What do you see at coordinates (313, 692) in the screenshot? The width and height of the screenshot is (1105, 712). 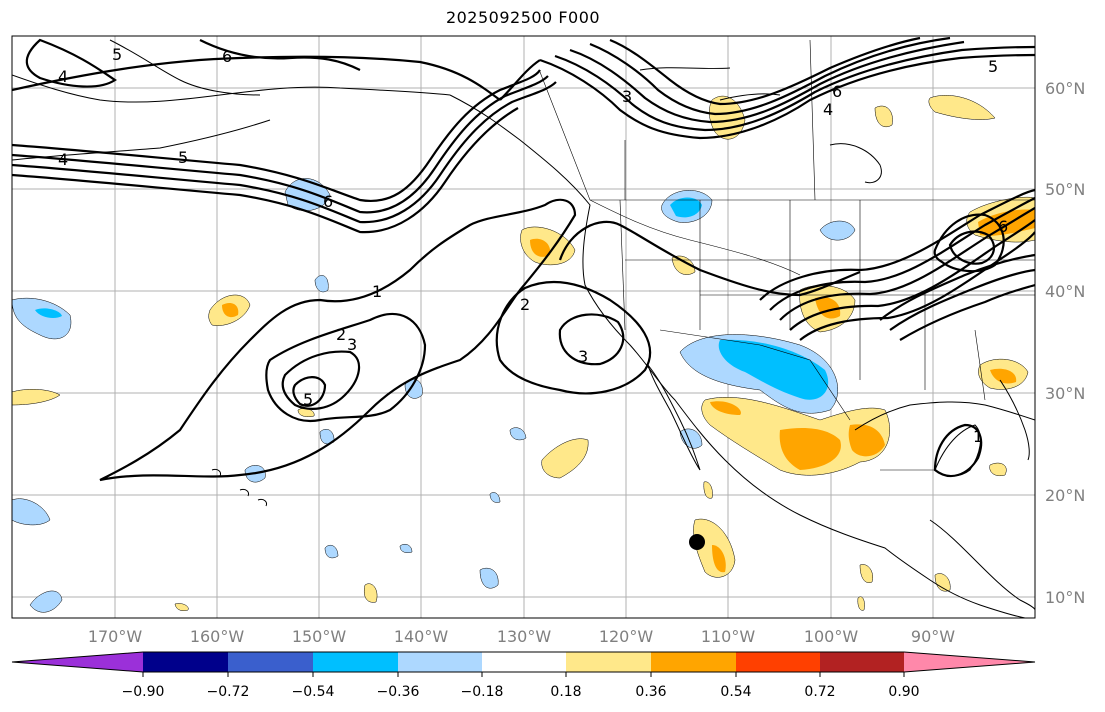 I see `colorbar-tick-label: −0.54` at bounding box center [313, 692].